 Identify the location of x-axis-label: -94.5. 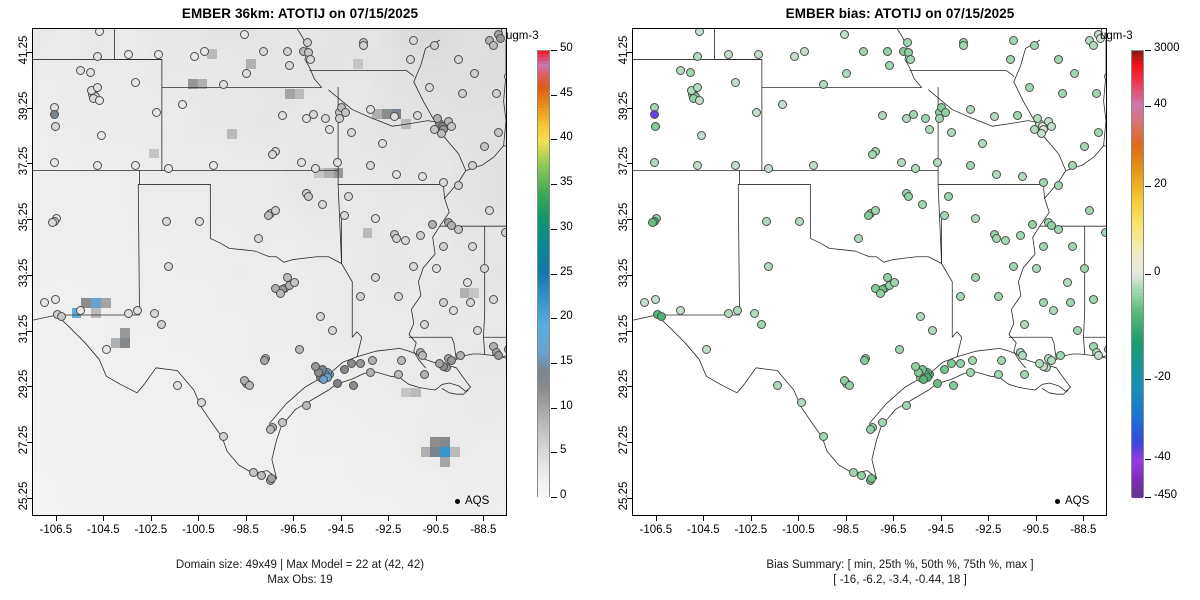
(940, 530).